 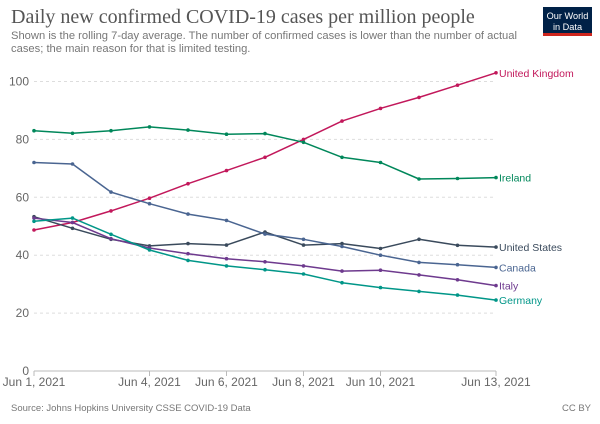 I want to click on label-united-states: United States, so click(x=530, y=248).